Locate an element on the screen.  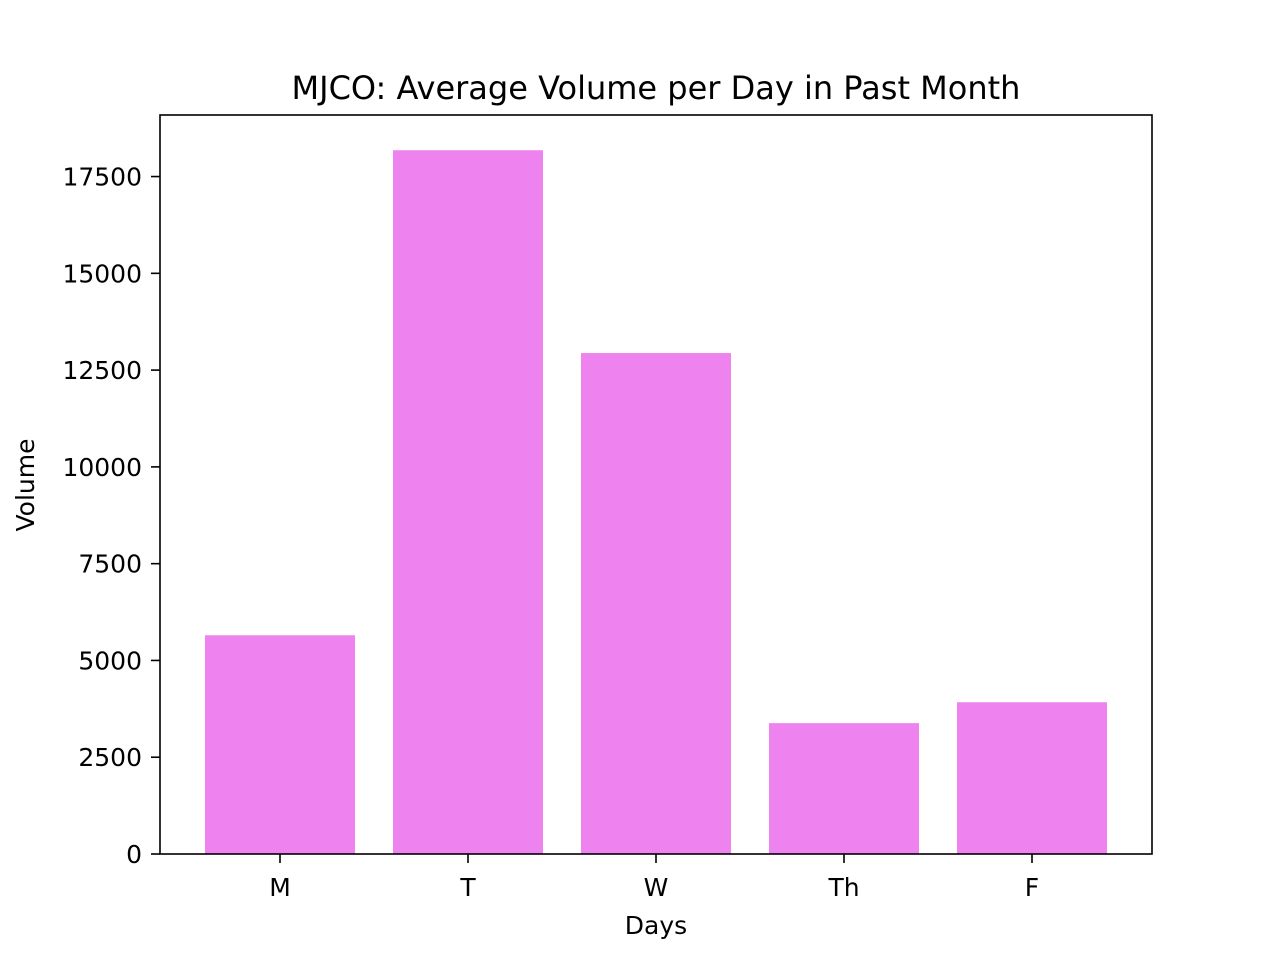
x-tick-label: T is located at coordinates (467, 887).